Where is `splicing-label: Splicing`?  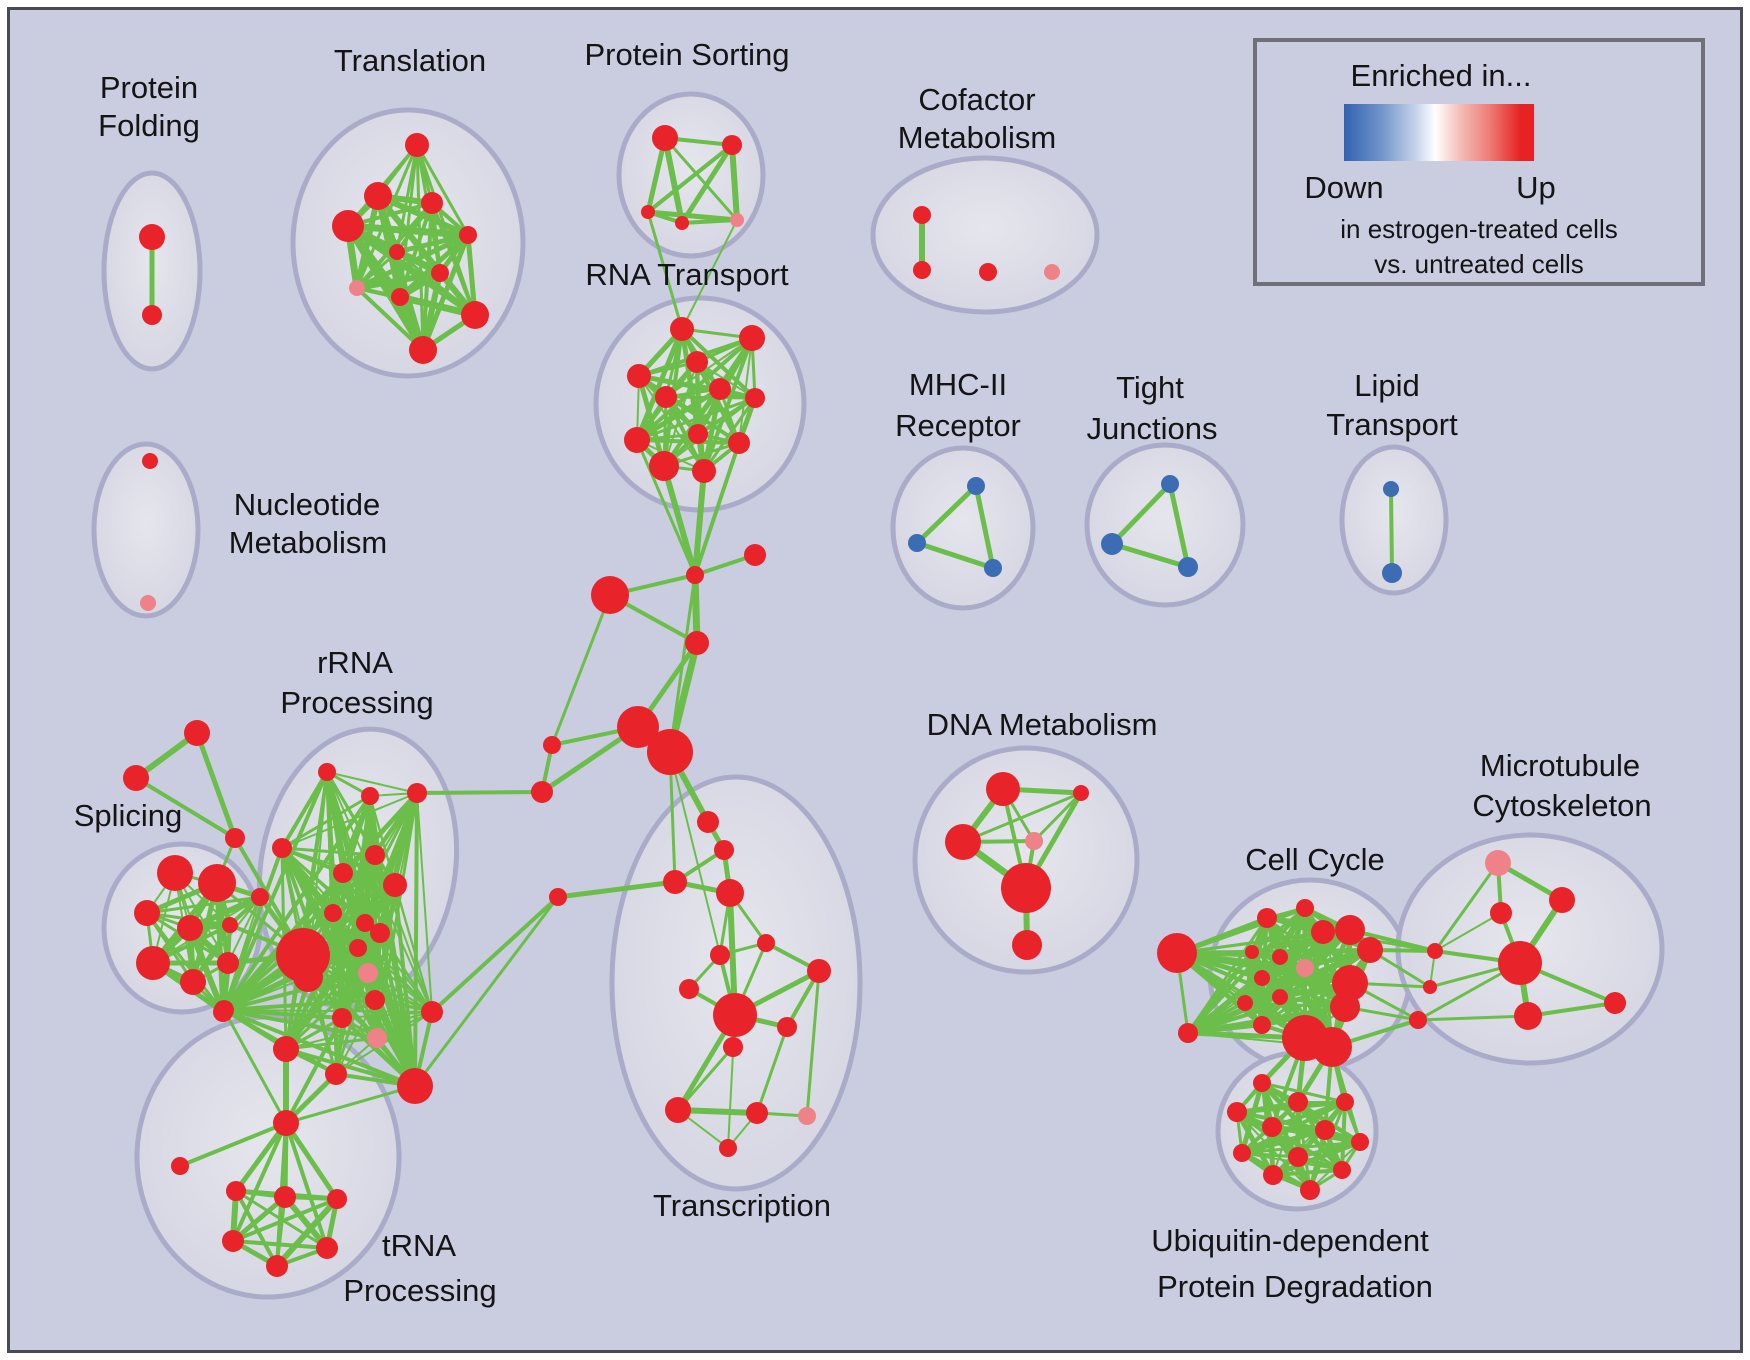
splicing-label: Splicing is located at coordinates (128, 815).